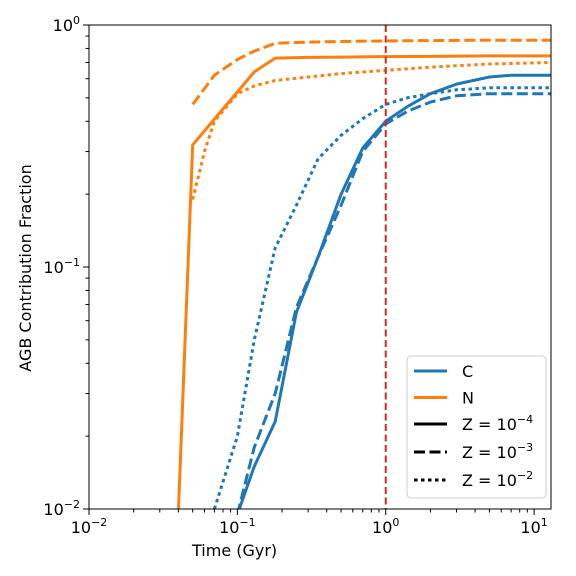 The height and width of the screenshot is (576, 576). Describe the element at coordinates (234, 550) in the screenshot. I see `x-axis-label: Time (Gyr)` at that location.